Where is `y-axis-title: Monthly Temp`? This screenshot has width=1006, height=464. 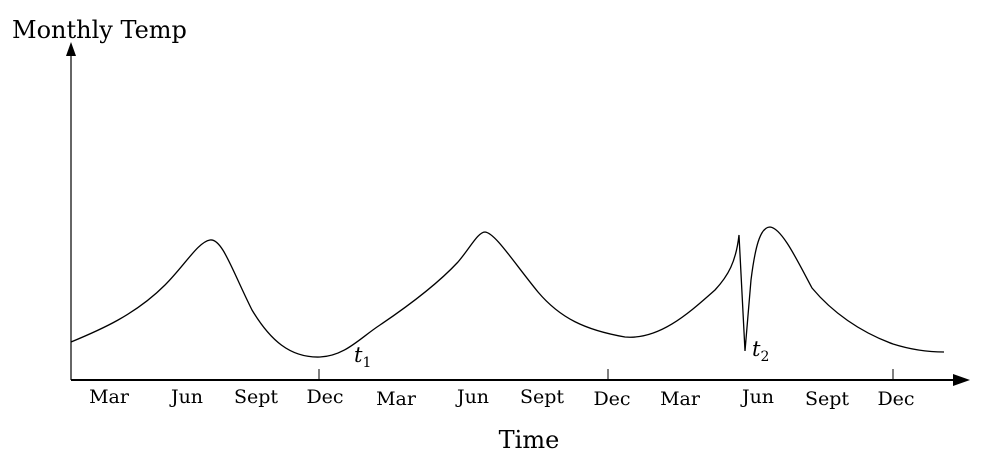
y-axis-title: Monthly Temp is located at coordinates (99, 30).